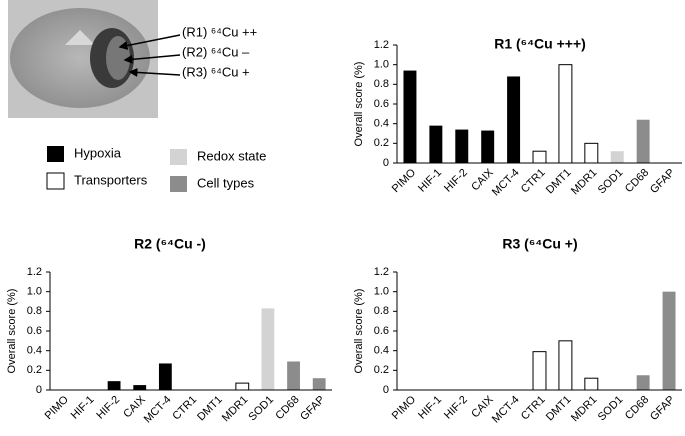 This screenshot has width=685, height=436. I want to click on chart-title: R3 (⁶⁴Cu +), so click(539, 244).